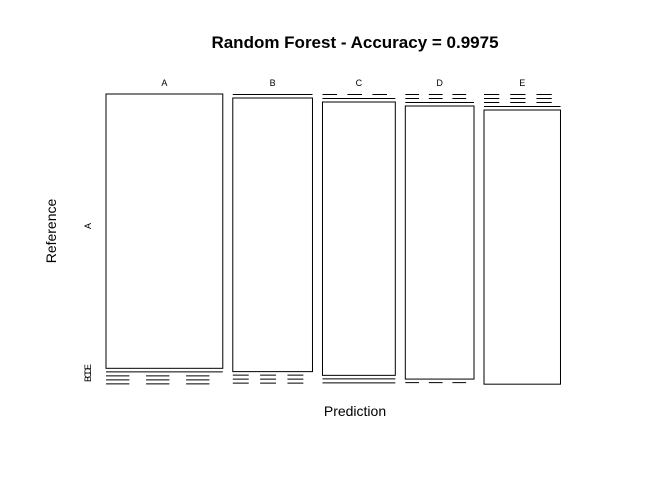 The width and height of the screenshot is (672, 480). What do you see at coordinates (354, 42) in the screenshot?
I see `chart-title: Random Forest - Accuracy = 0.9975` at bounding box center [354, 42].